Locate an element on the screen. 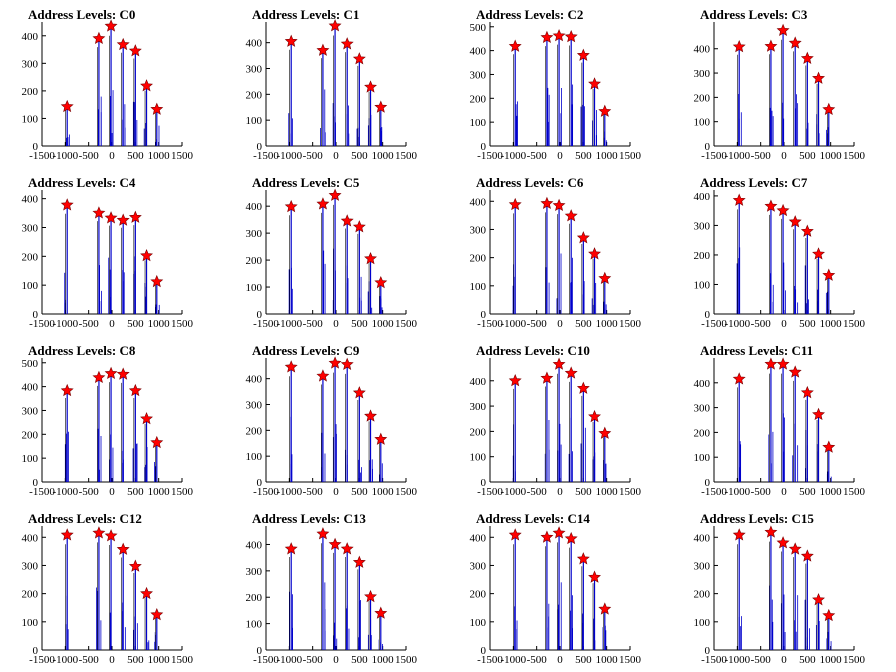 This screenshot has height=672, width=896. subplot-title: Address Levels: C7 is located at coordinates (754, 182).